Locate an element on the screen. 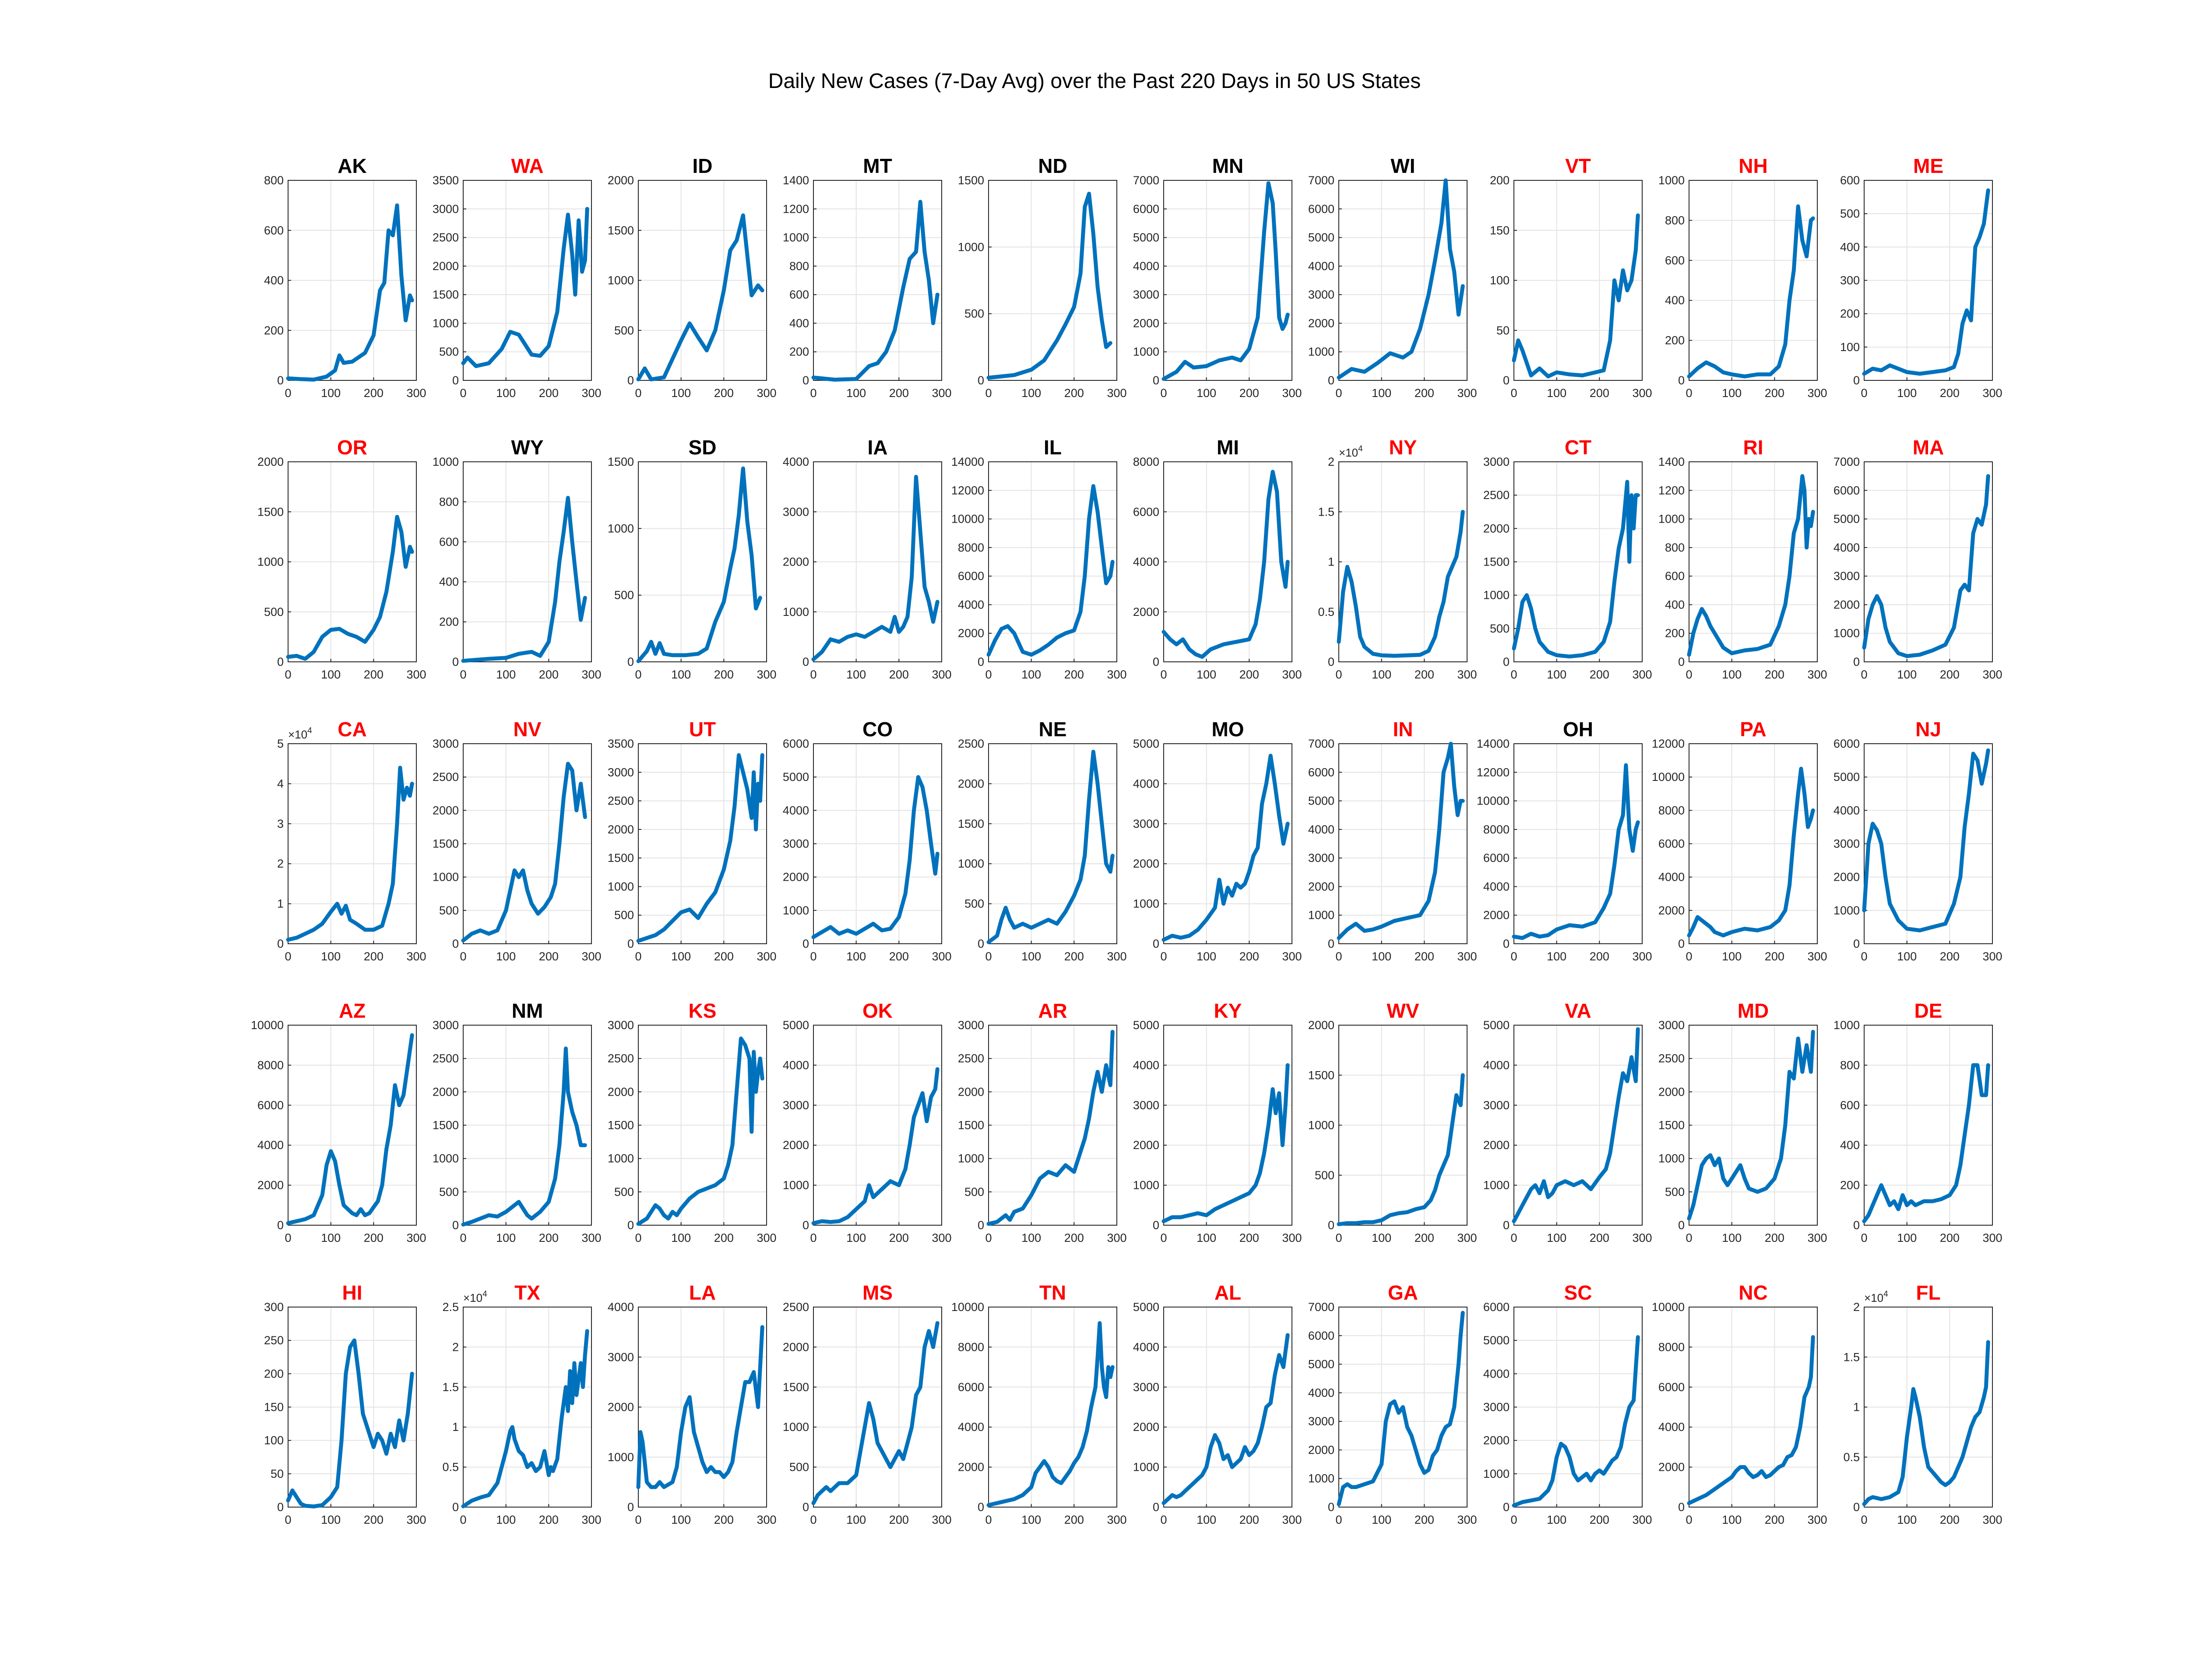 This screenshot has width=2189, height=1680. panel-title: DE is located at coordinates (1929, 1010).